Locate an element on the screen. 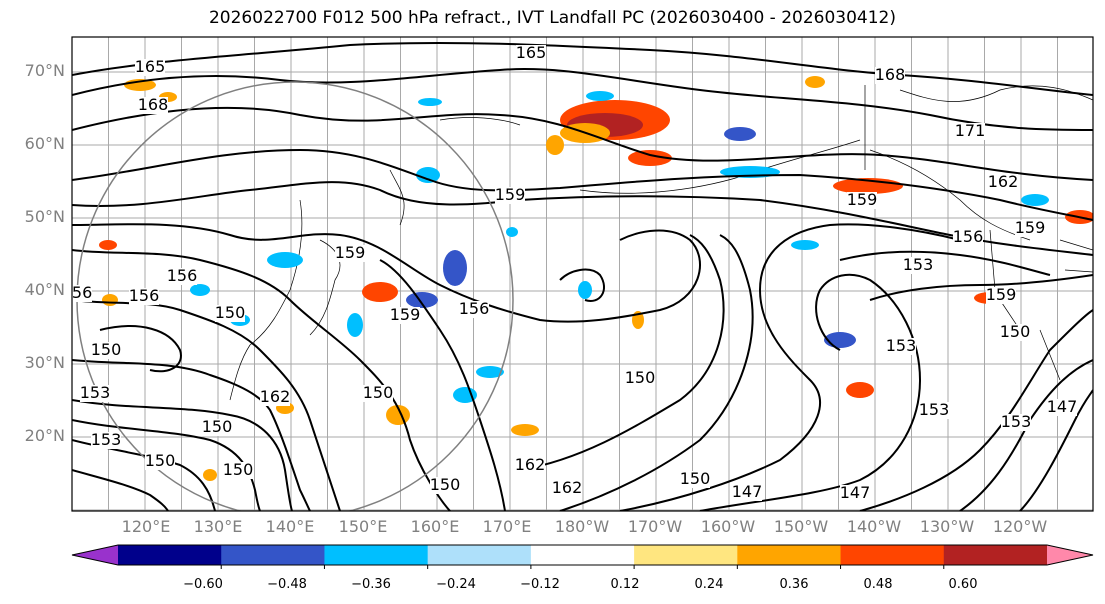 The height and width of the screenshot is (604, 1105). lat-label: 60°N is located at coordinates (44, 143).